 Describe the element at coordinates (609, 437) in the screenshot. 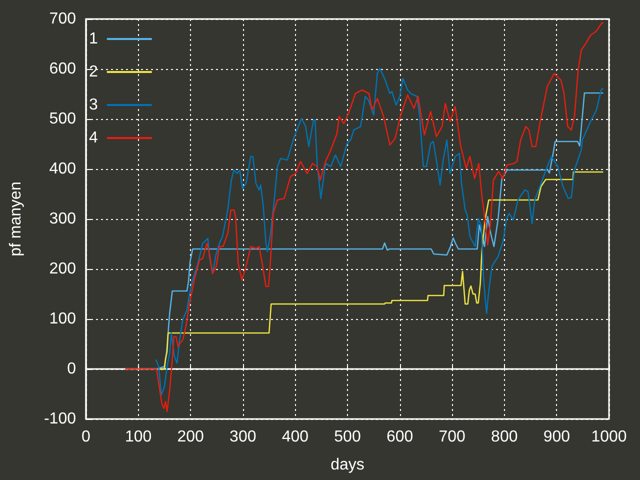

I see `x-tick-label: 1000` at that location.